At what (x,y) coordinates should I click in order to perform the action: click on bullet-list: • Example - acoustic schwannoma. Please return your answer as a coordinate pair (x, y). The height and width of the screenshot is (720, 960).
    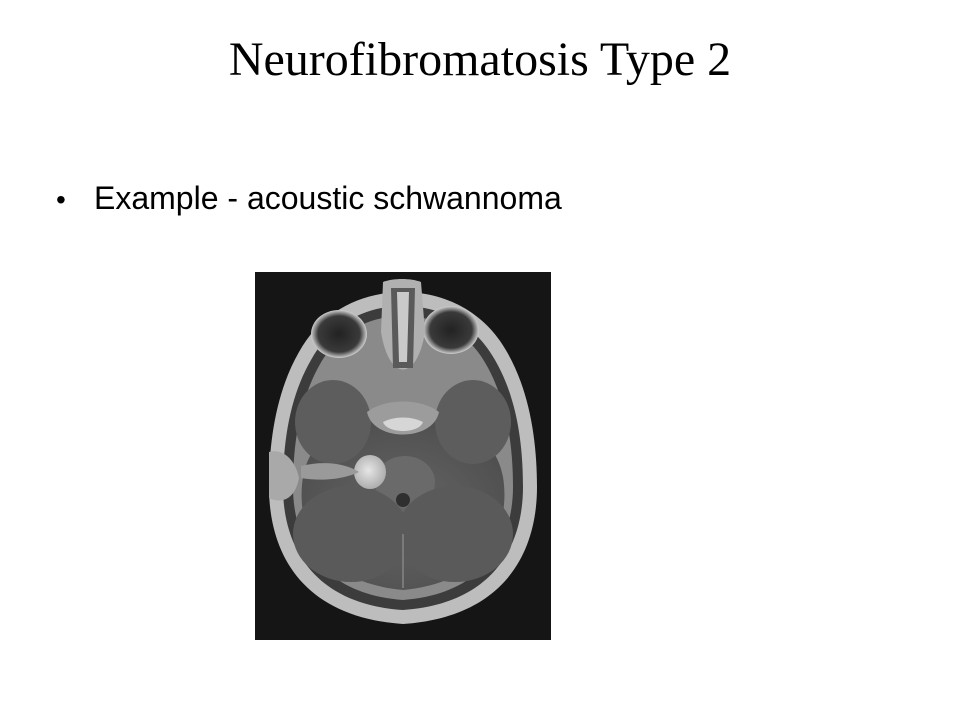
    Looking at the image, I should click on (309, 199).